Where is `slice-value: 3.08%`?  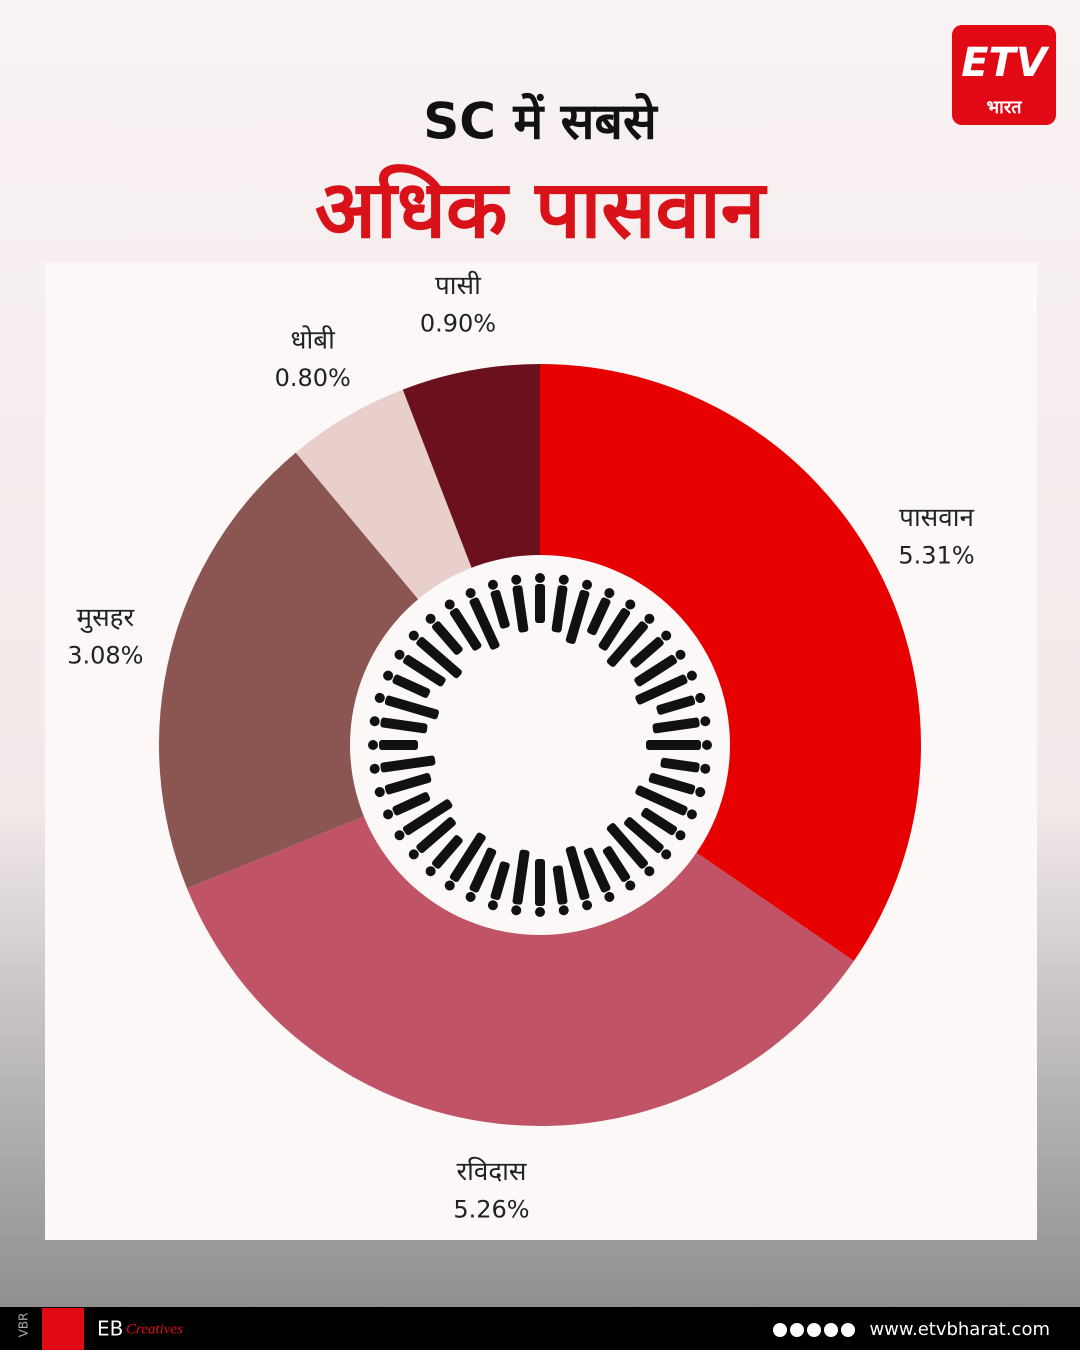
slice-value: 3.08% is located at coordinates (105, 656).